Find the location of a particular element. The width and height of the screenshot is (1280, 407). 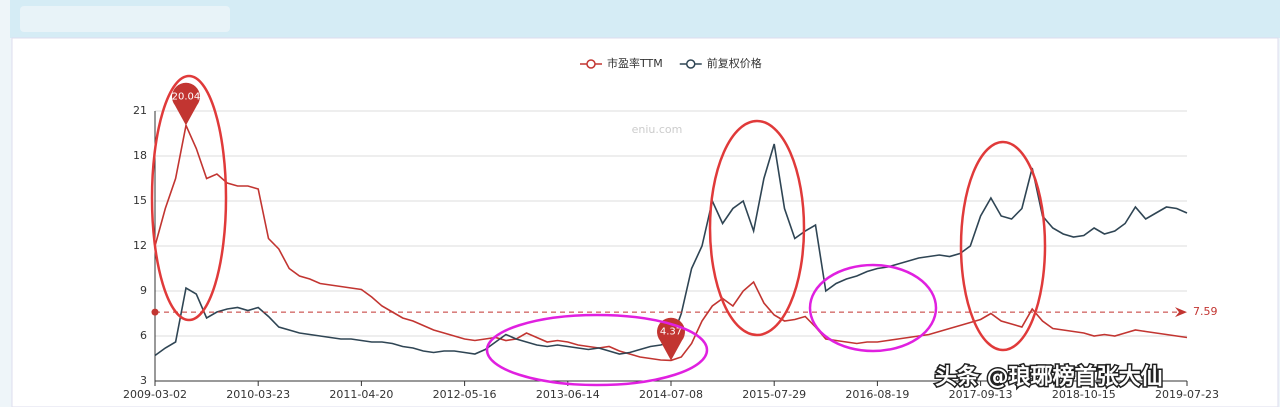

y-tick-label: 12 is located at coordinates (140, 245).